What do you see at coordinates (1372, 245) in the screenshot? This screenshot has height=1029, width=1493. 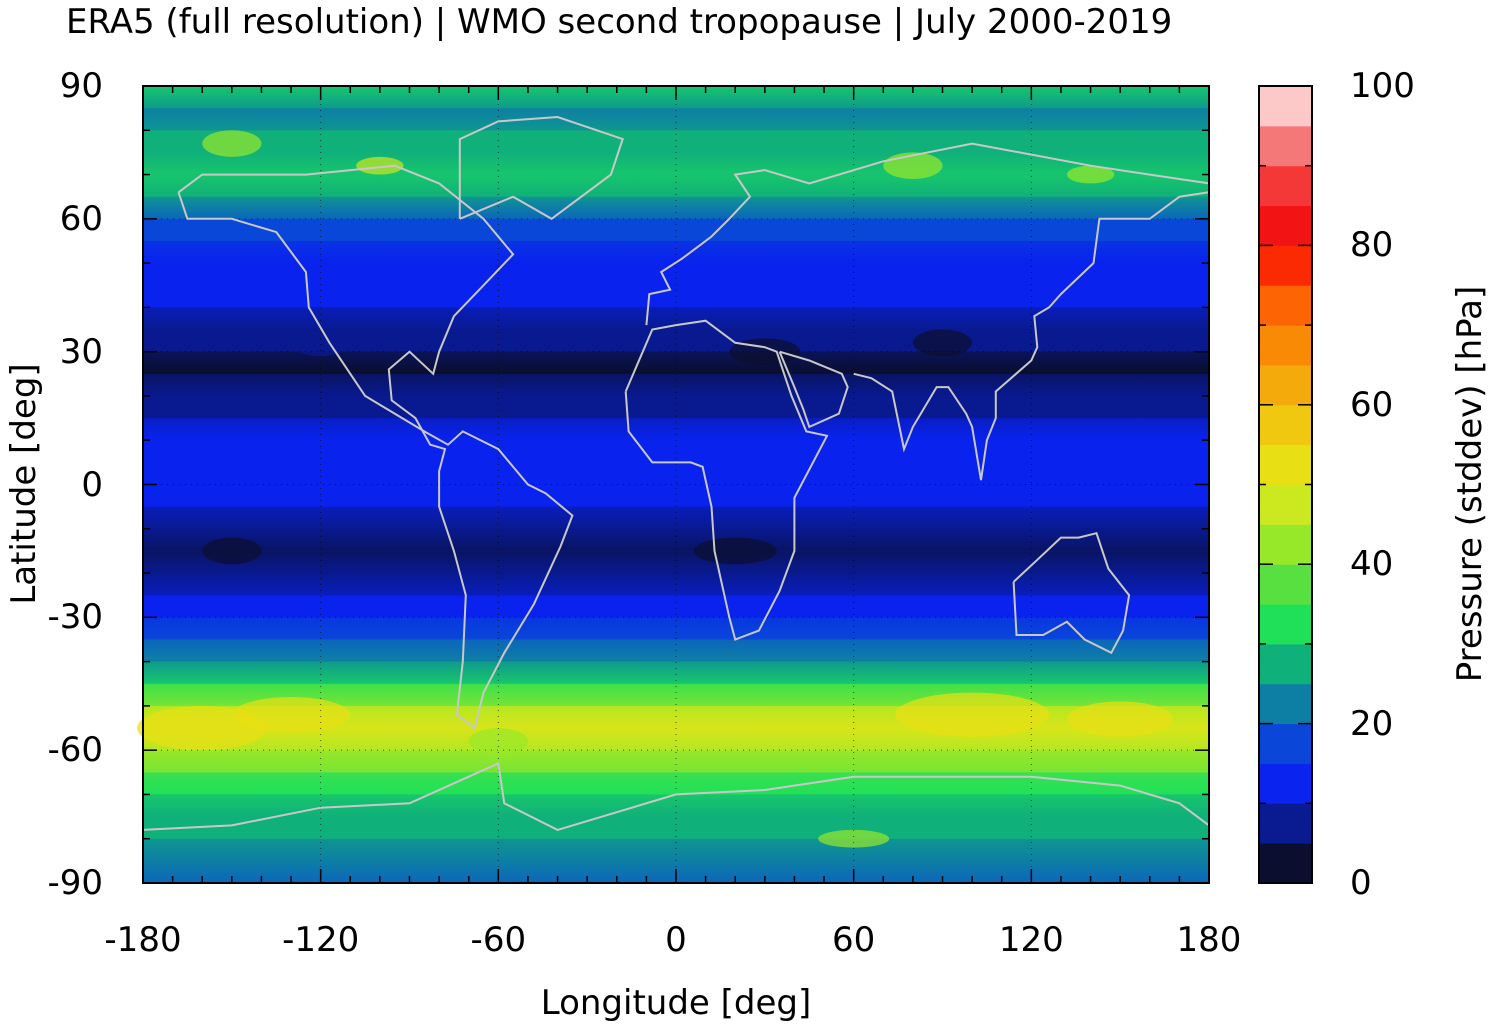 I see `colorbar-tick-label: 80` at bounding box center [1372, 245].